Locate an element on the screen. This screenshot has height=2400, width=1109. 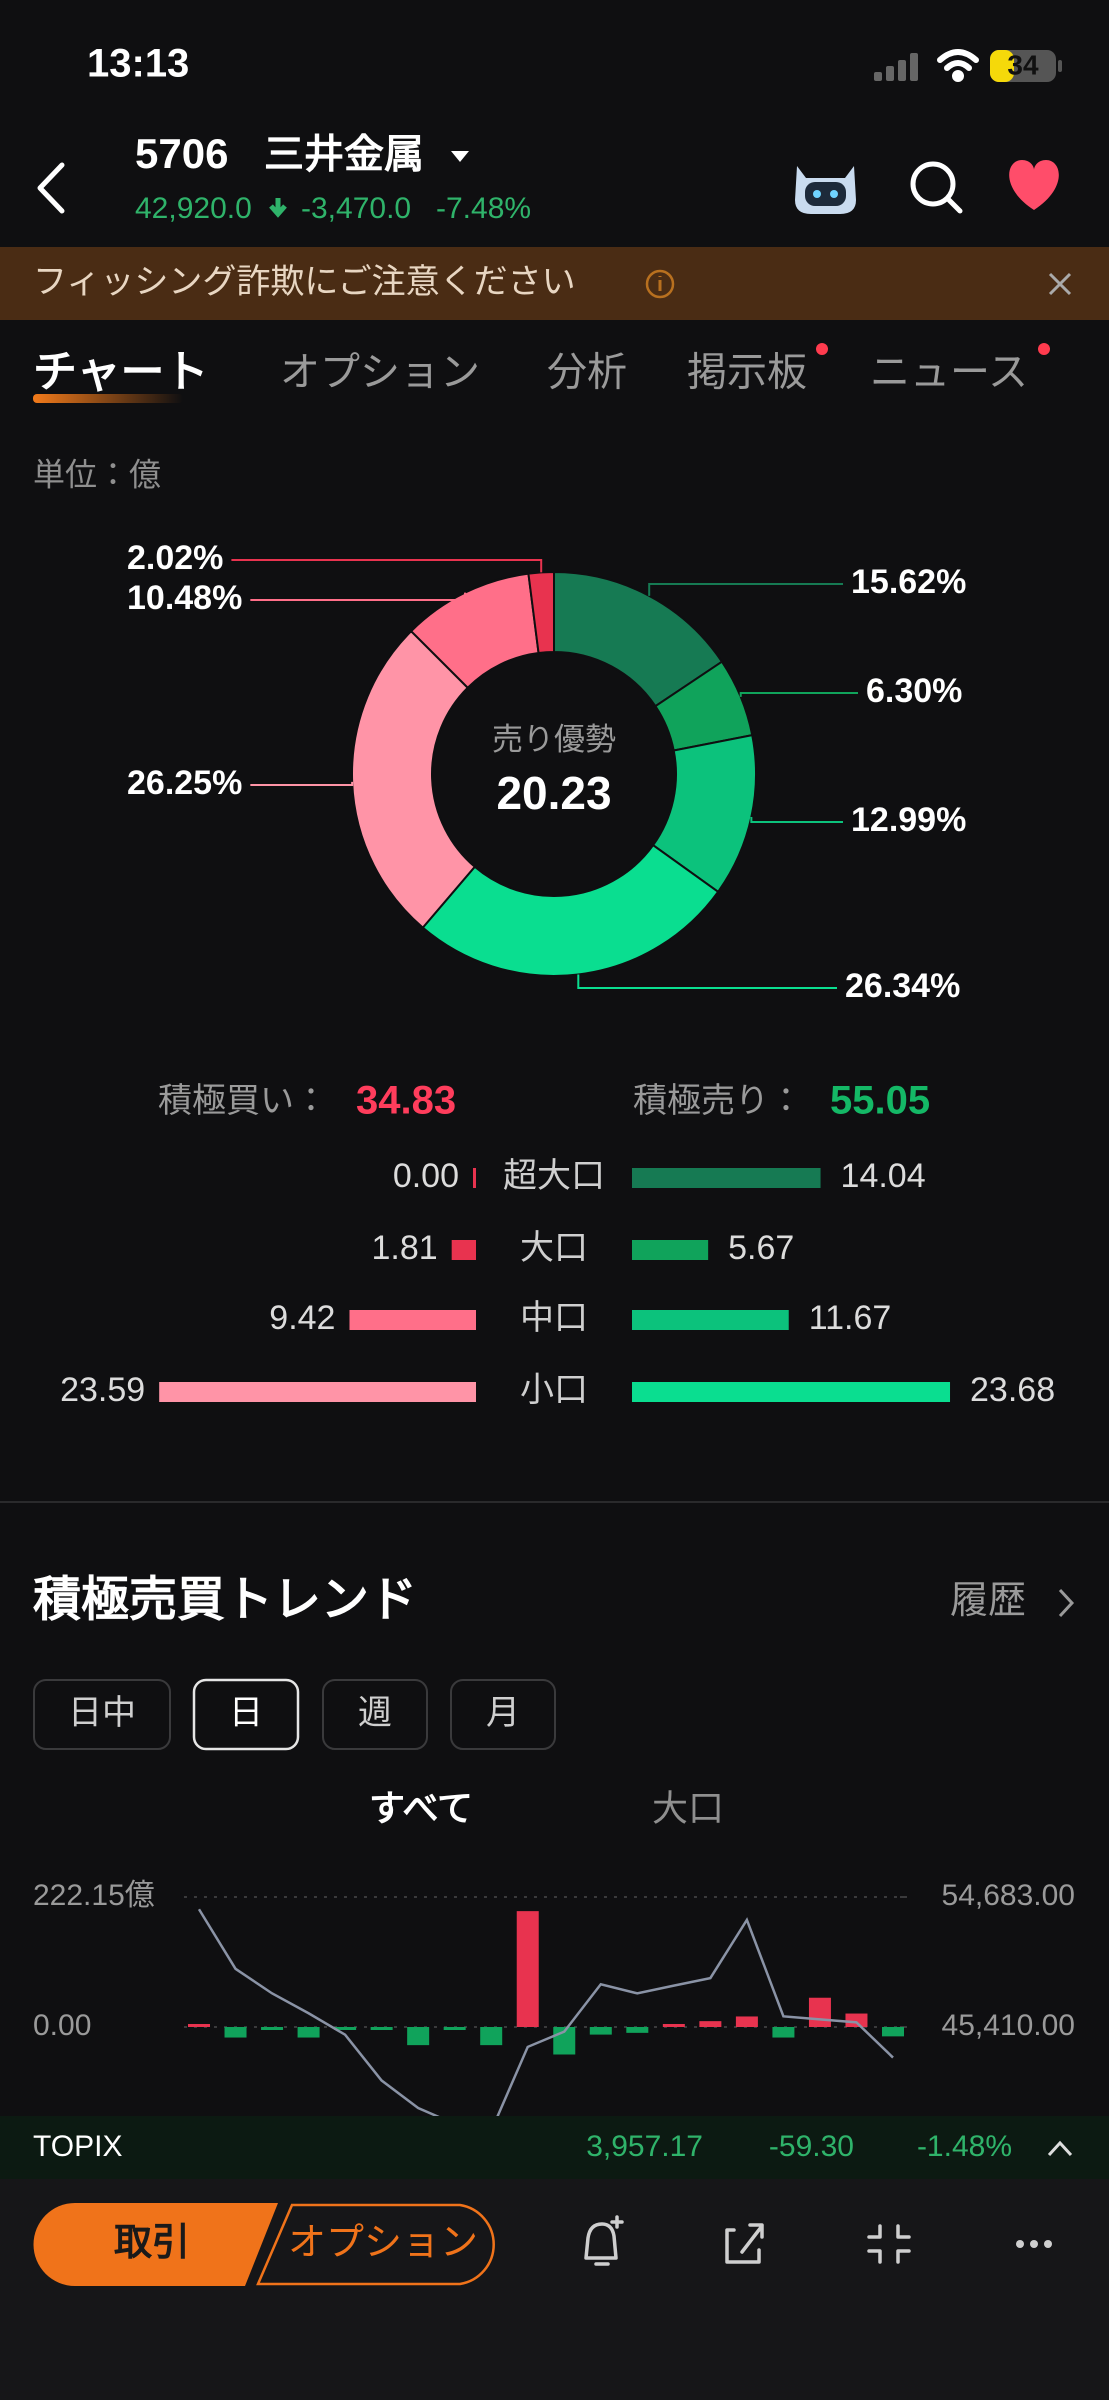
tab: 掲示板 is located at coordinates (747, 373).